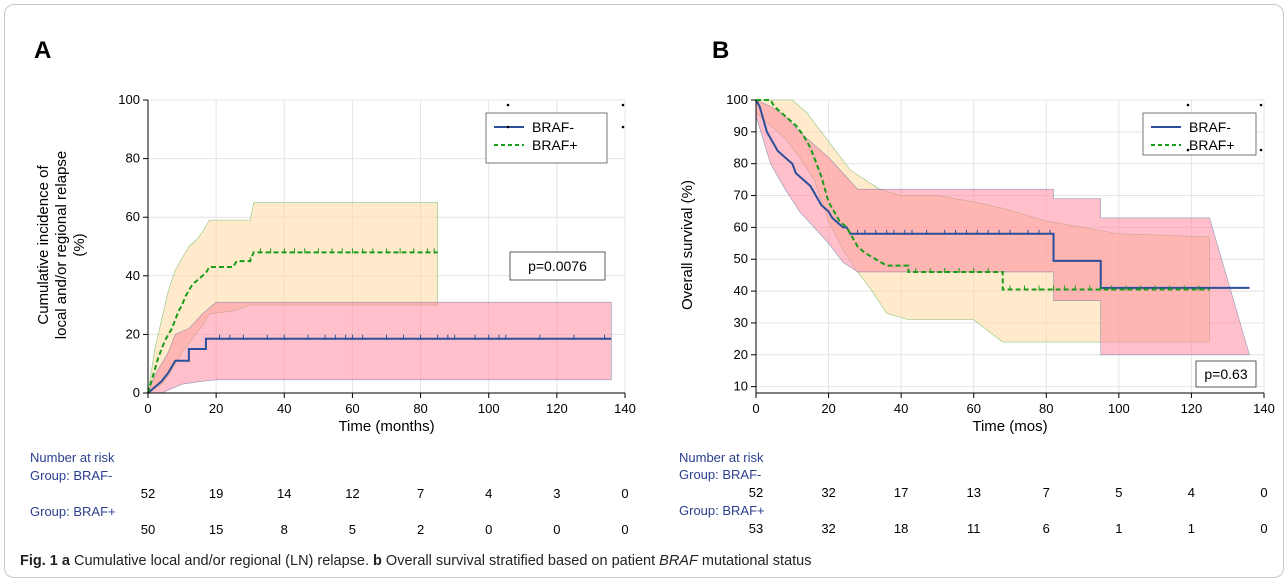 The height and width of the screenshot is (580, 1287). Describe the element at coordinates (741, 195) in the screenshot. I see `y-tick-label: 70` at that location.